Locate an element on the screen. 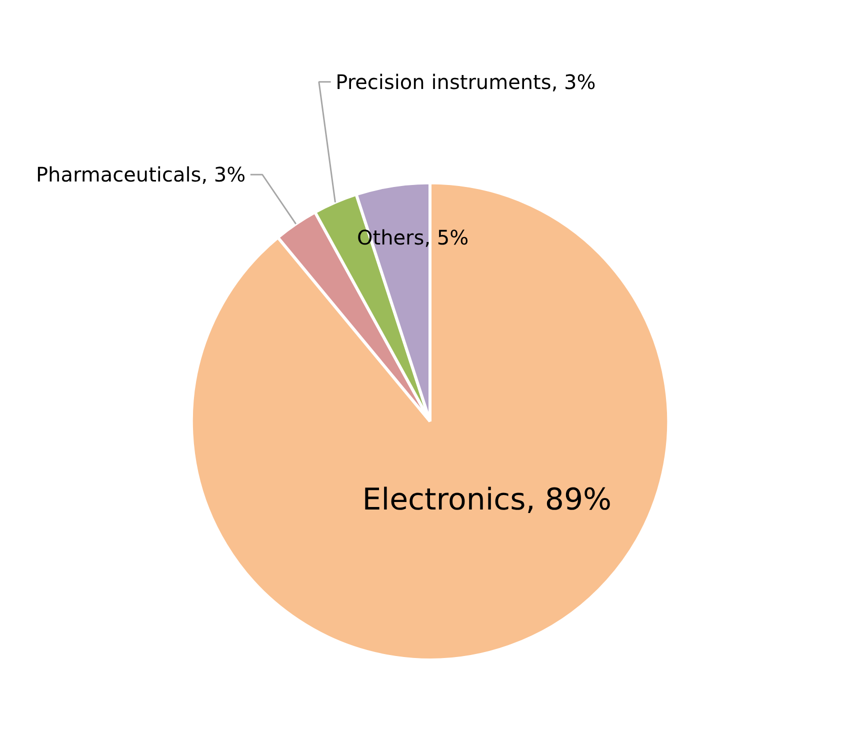  slice-label: Electronics, 89% is located at coordinates (487, 500).